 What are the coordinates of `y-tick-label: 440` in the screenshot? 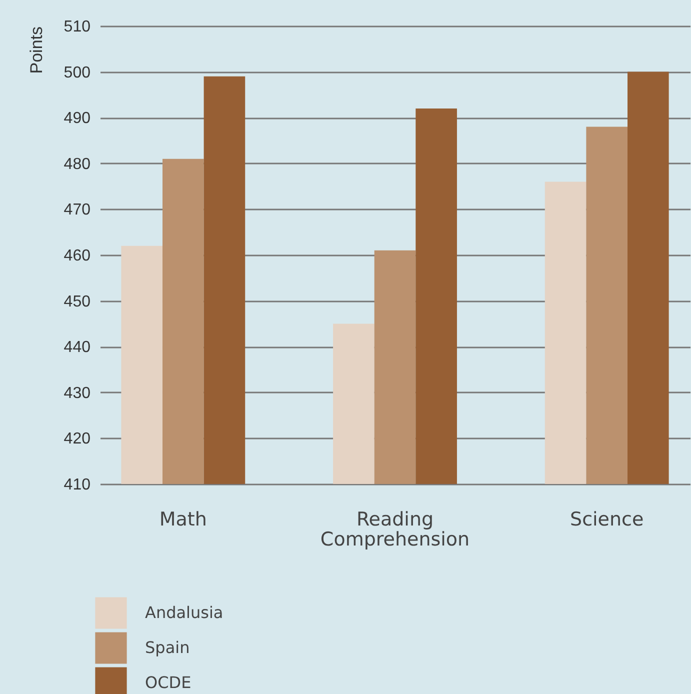 It's located at (77, 347).